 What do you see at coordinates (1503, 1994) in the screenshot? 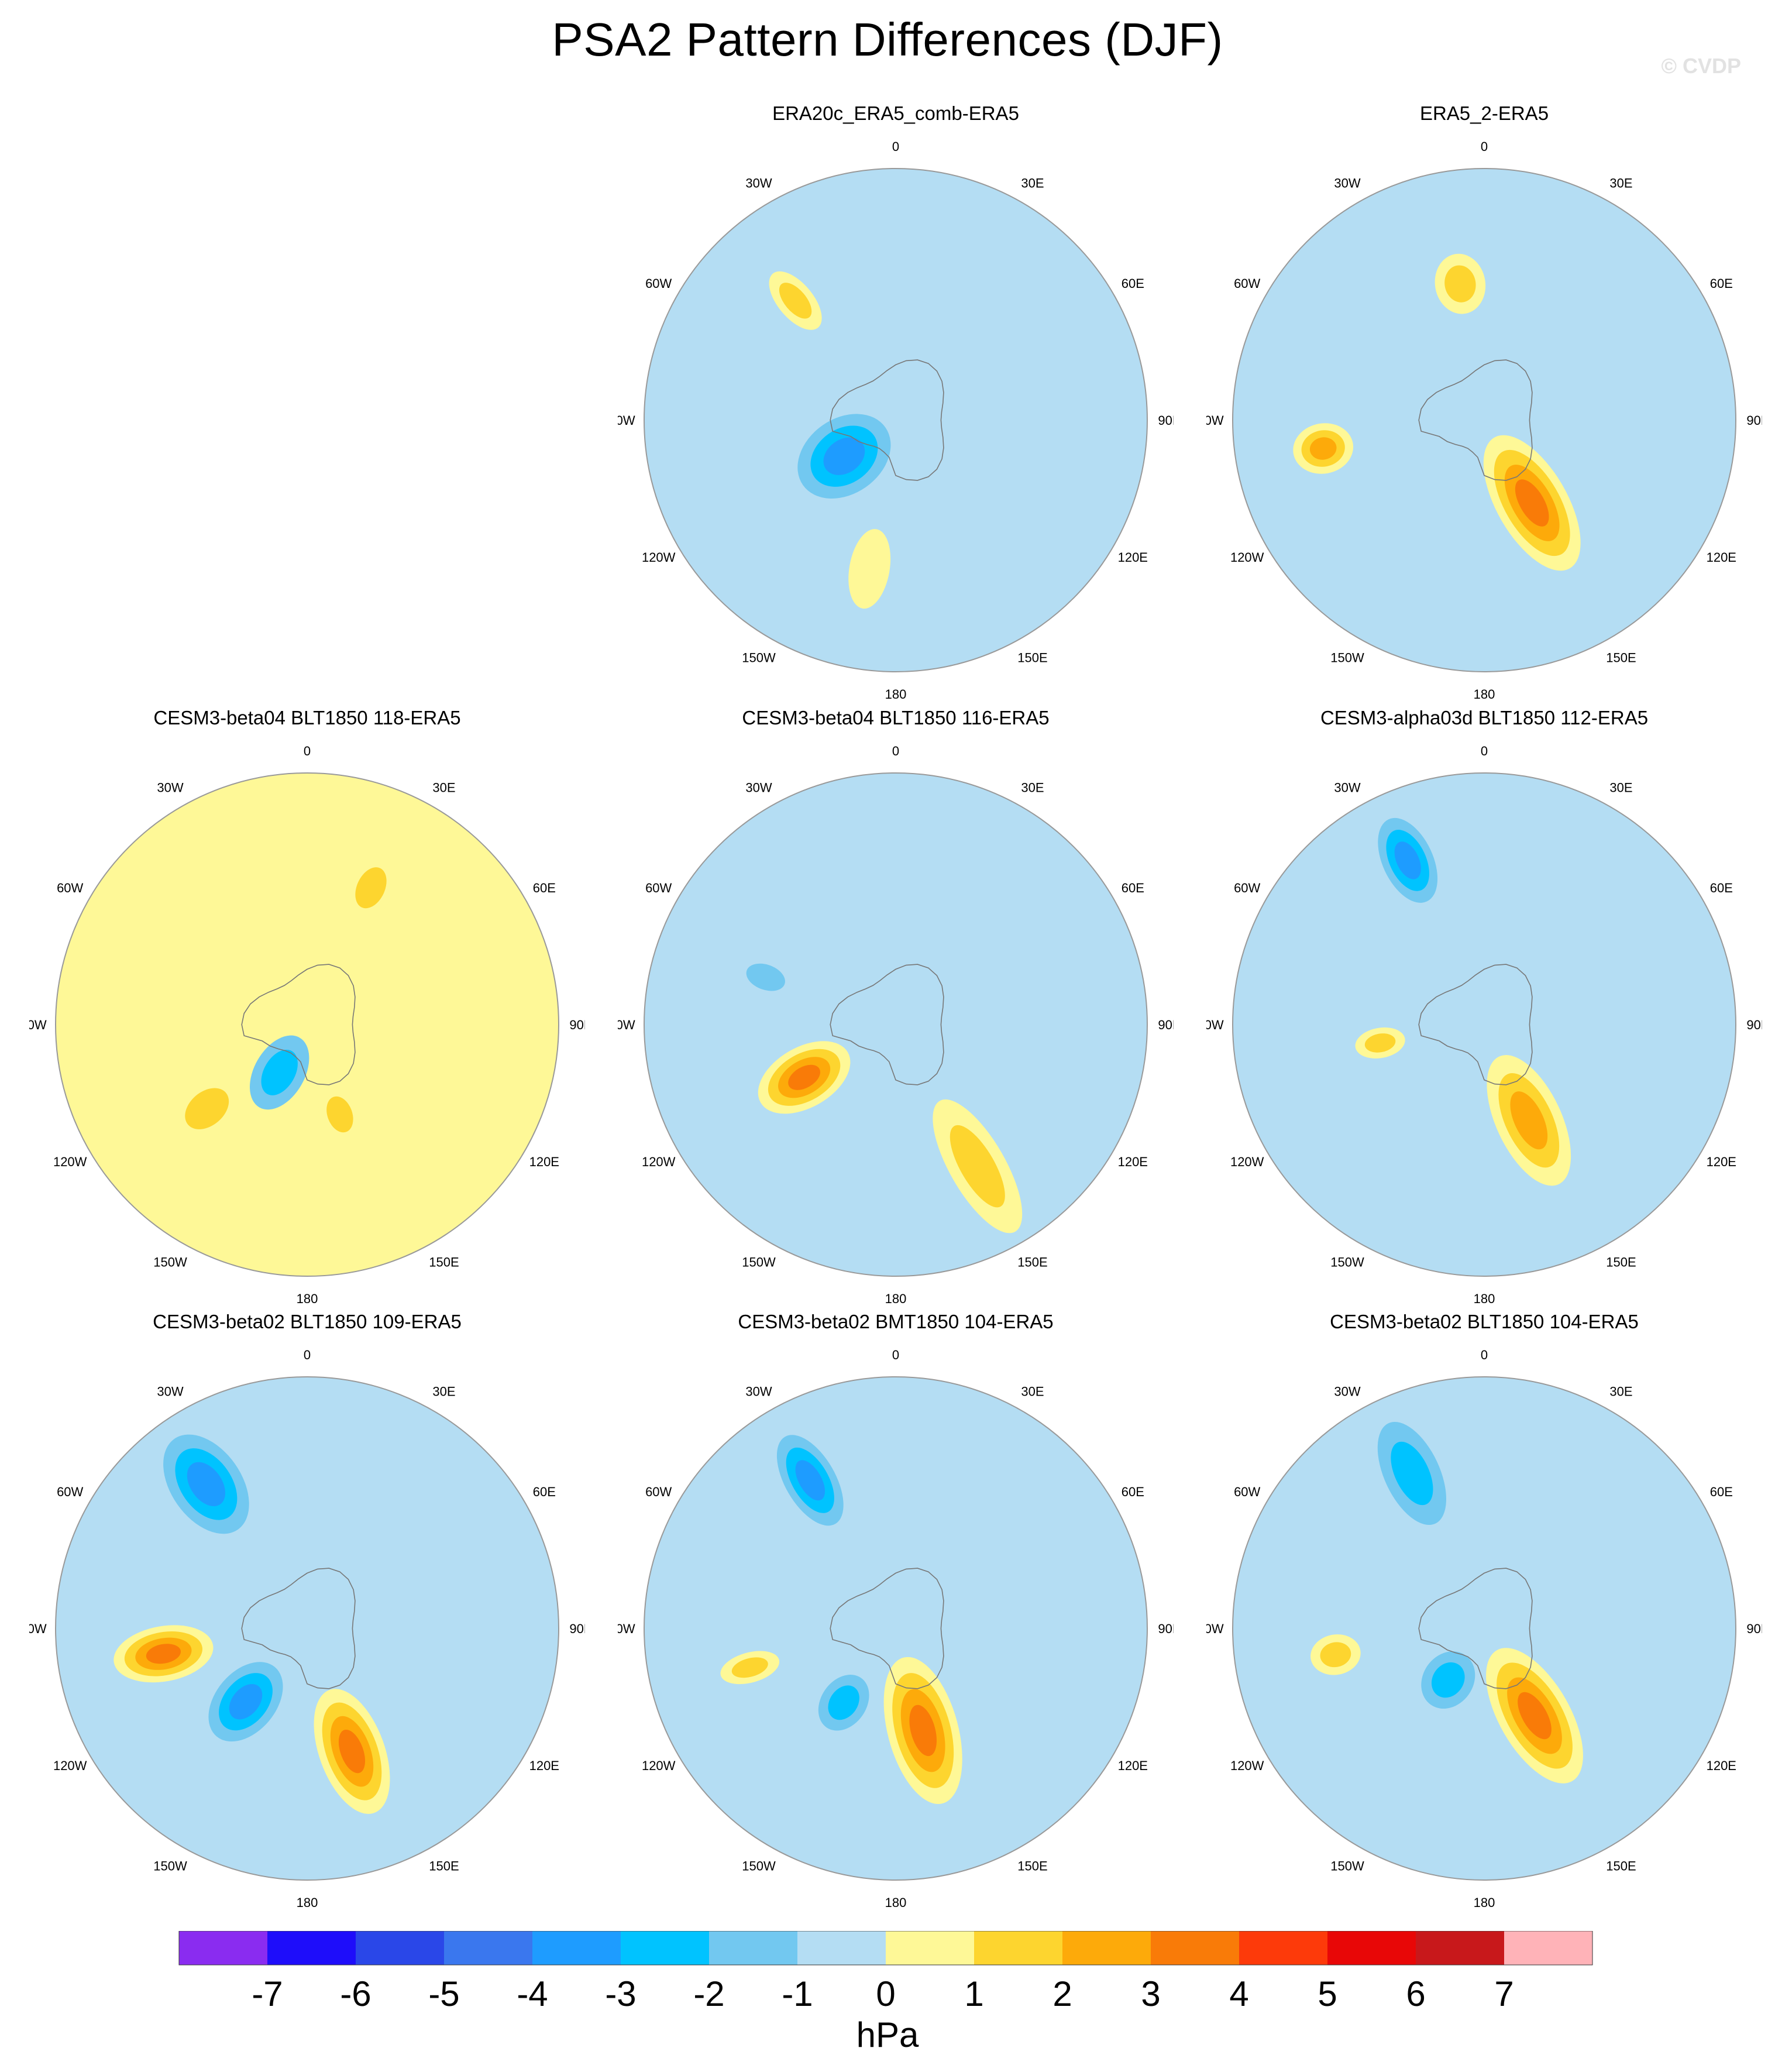
I see `colorbar-tick-label: 7` at bounding box center [1503, 1994].